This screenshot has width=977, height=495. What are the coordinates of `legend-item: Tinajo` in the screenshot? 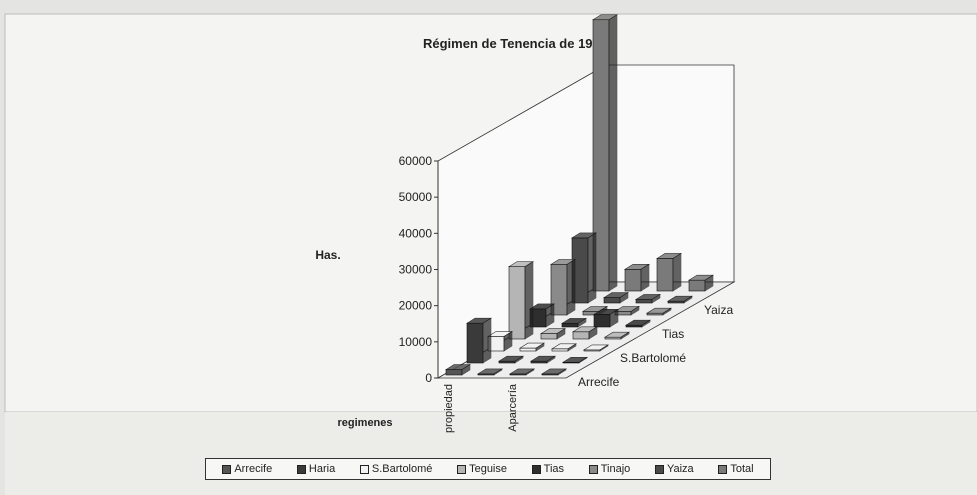 It's located at (609, 469).